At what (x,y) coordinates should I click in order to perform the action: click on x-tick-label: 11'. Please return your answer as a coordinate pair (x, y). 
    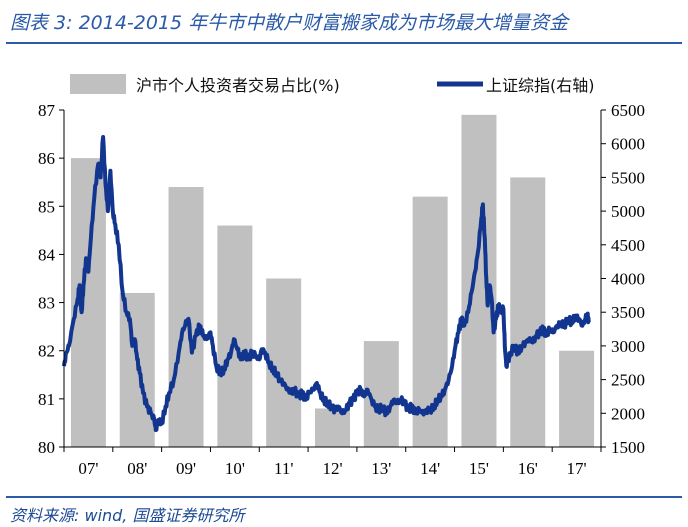
    Looking at the image, I should click on (283, 468).